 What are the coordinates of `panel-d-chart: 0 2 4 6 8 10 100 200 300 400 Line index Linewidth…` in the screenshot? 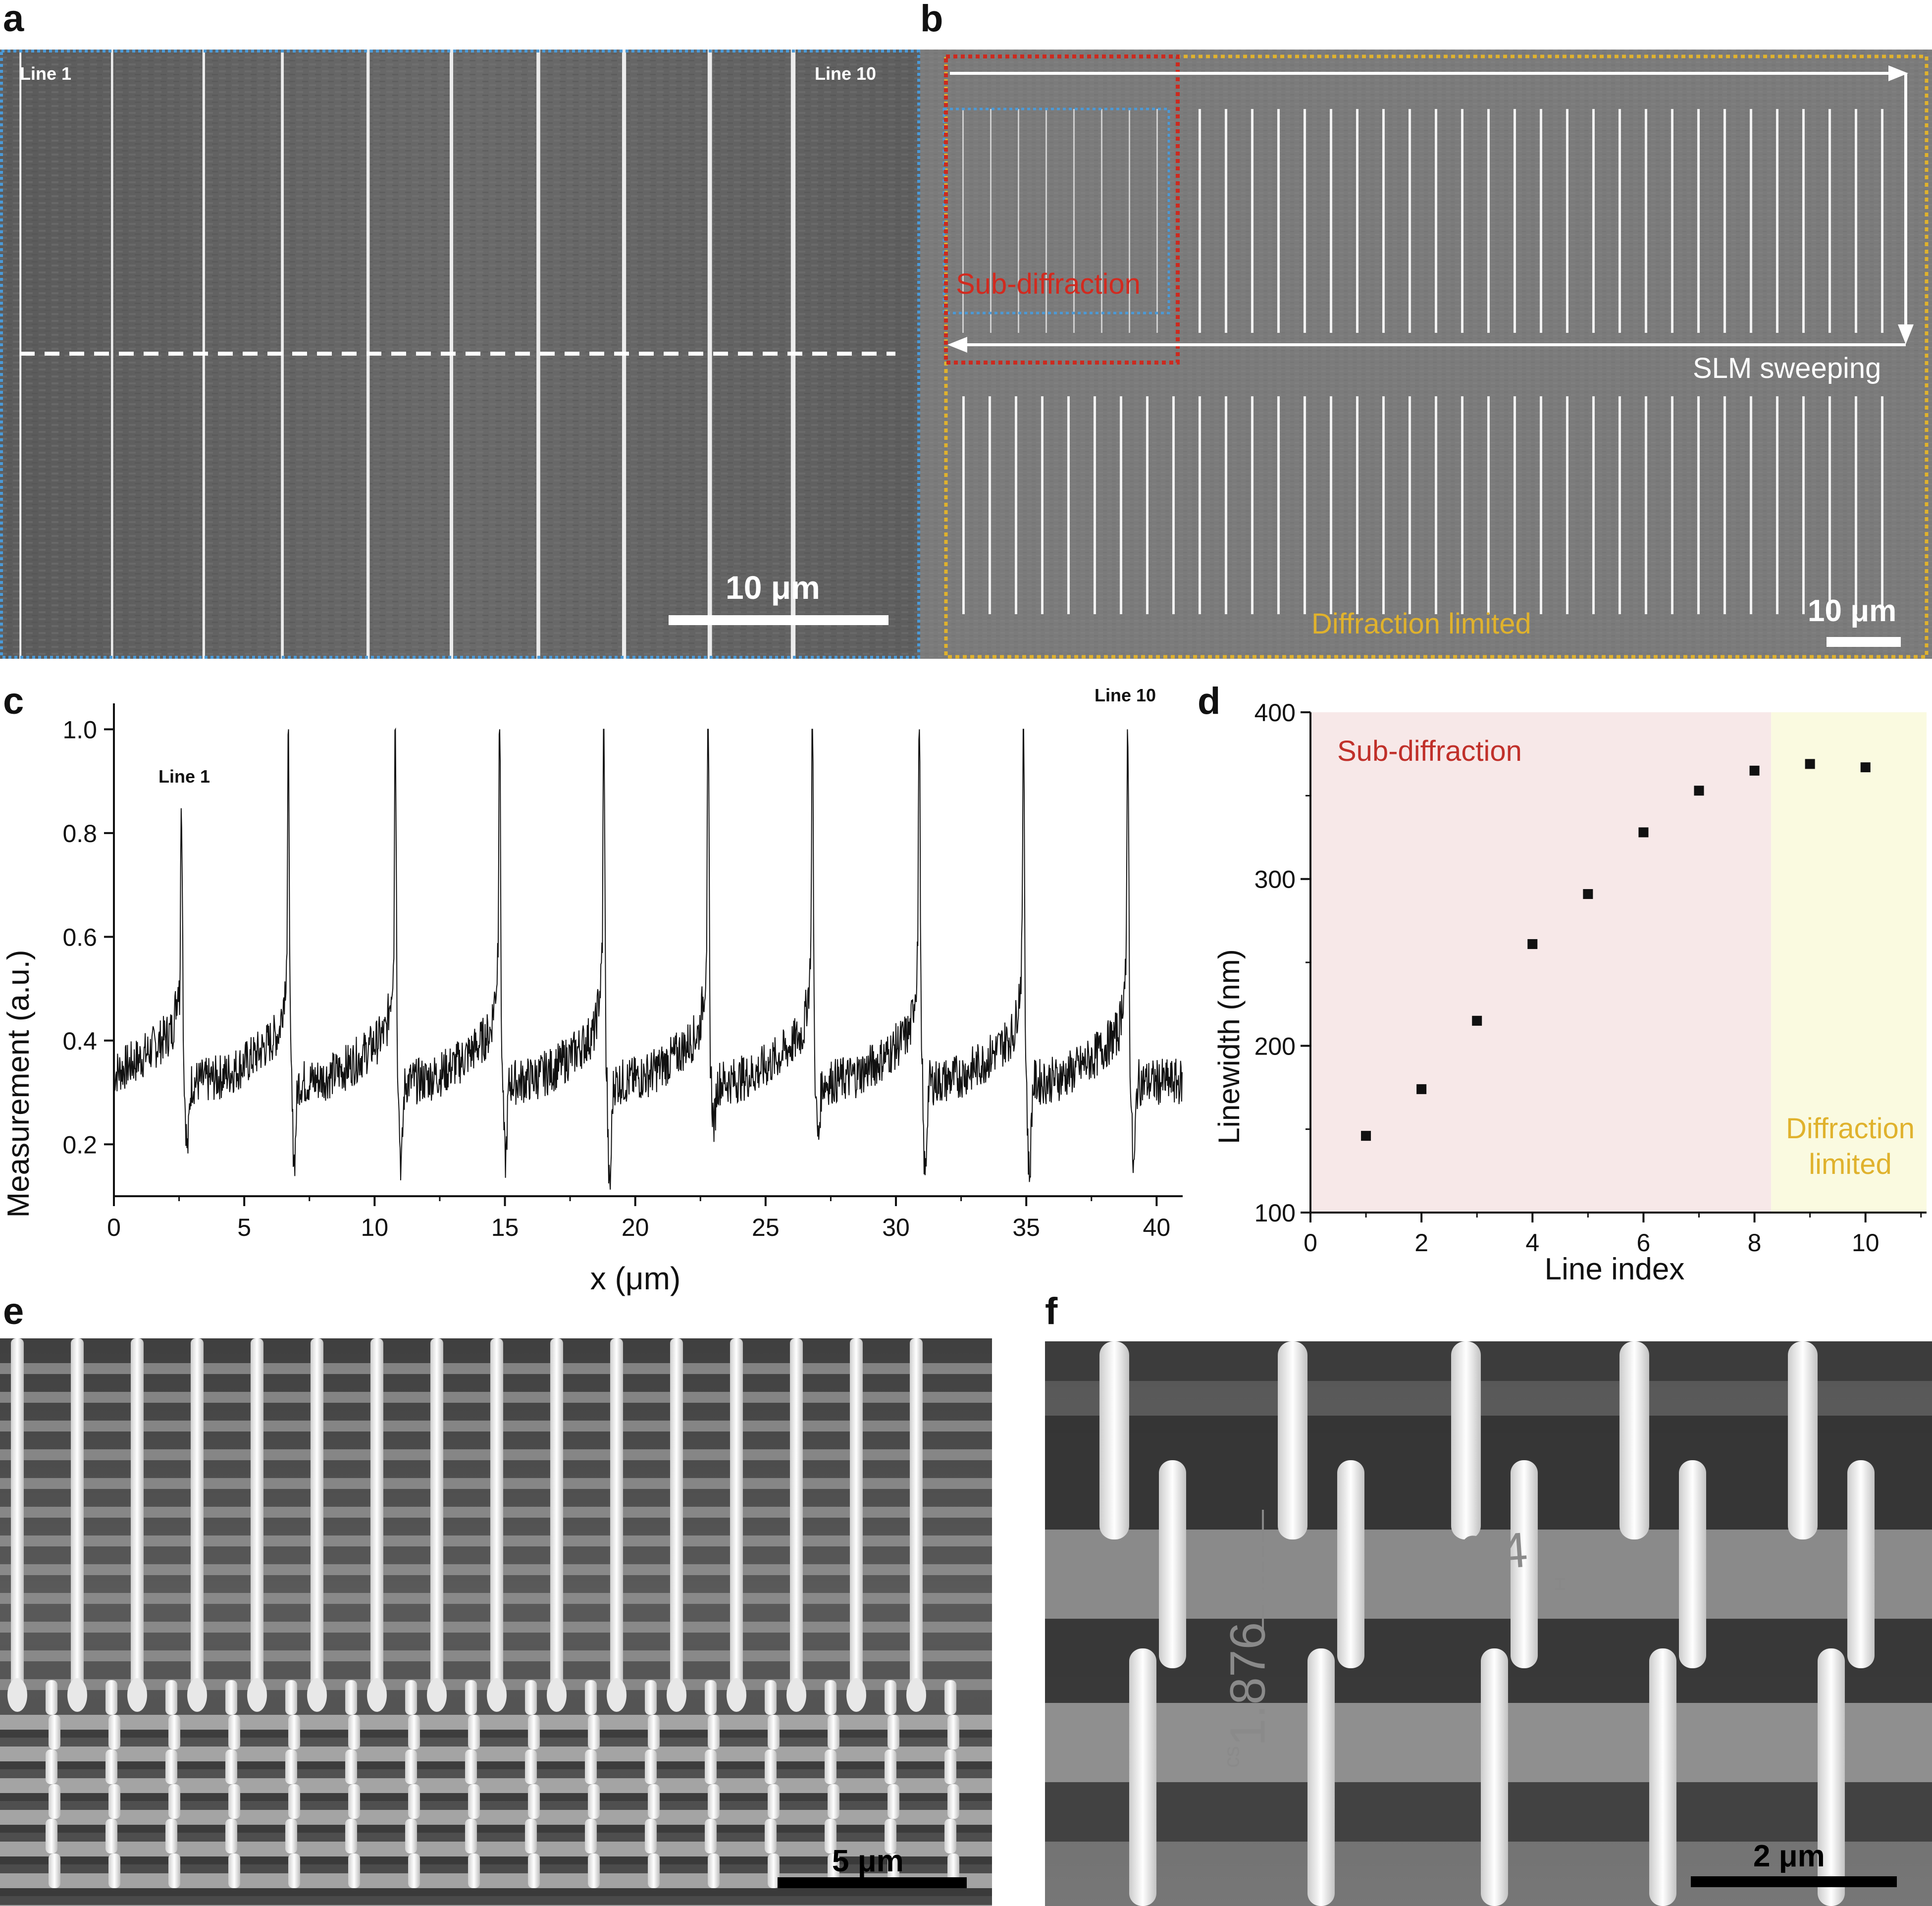 It's located at (1569, 992).